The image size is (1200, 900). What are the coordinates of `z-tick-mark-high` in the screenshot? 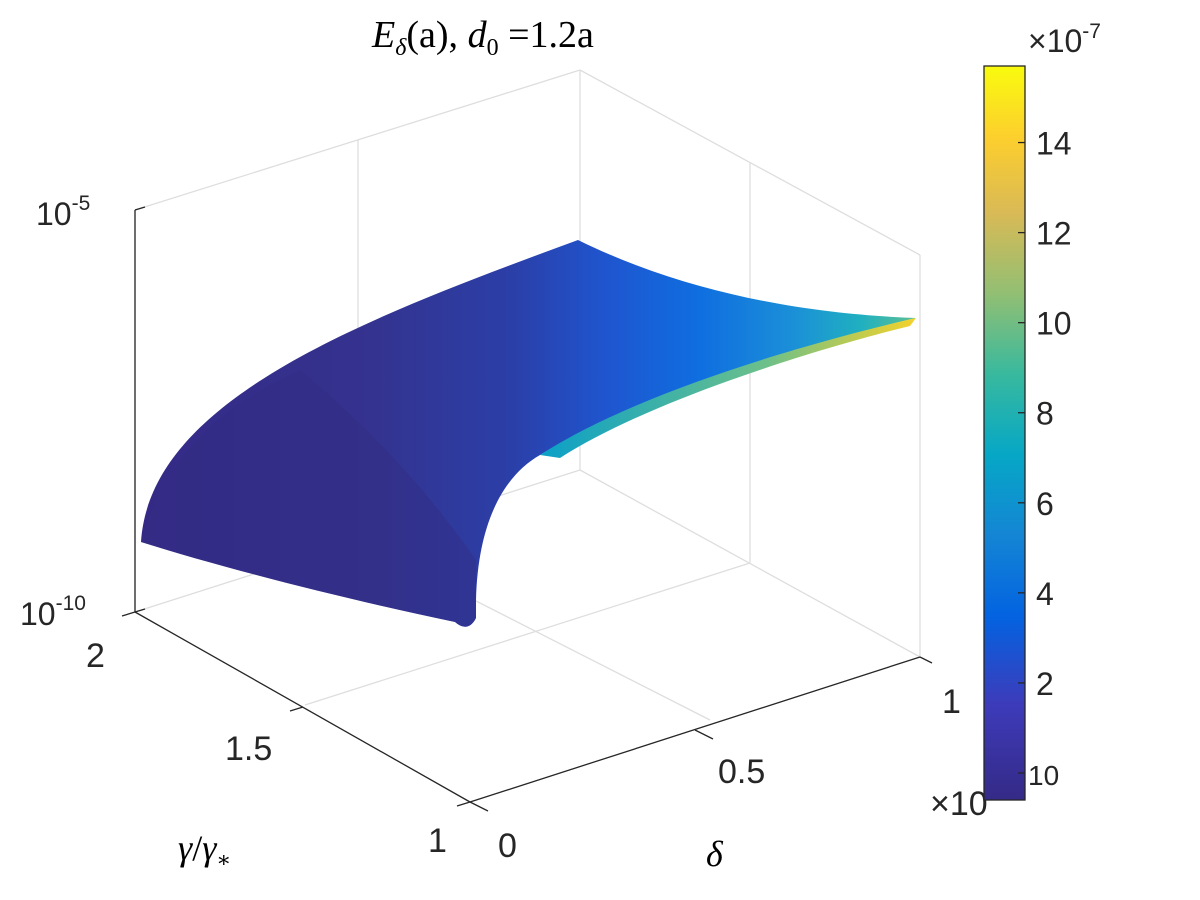 It's located at (140, 208).